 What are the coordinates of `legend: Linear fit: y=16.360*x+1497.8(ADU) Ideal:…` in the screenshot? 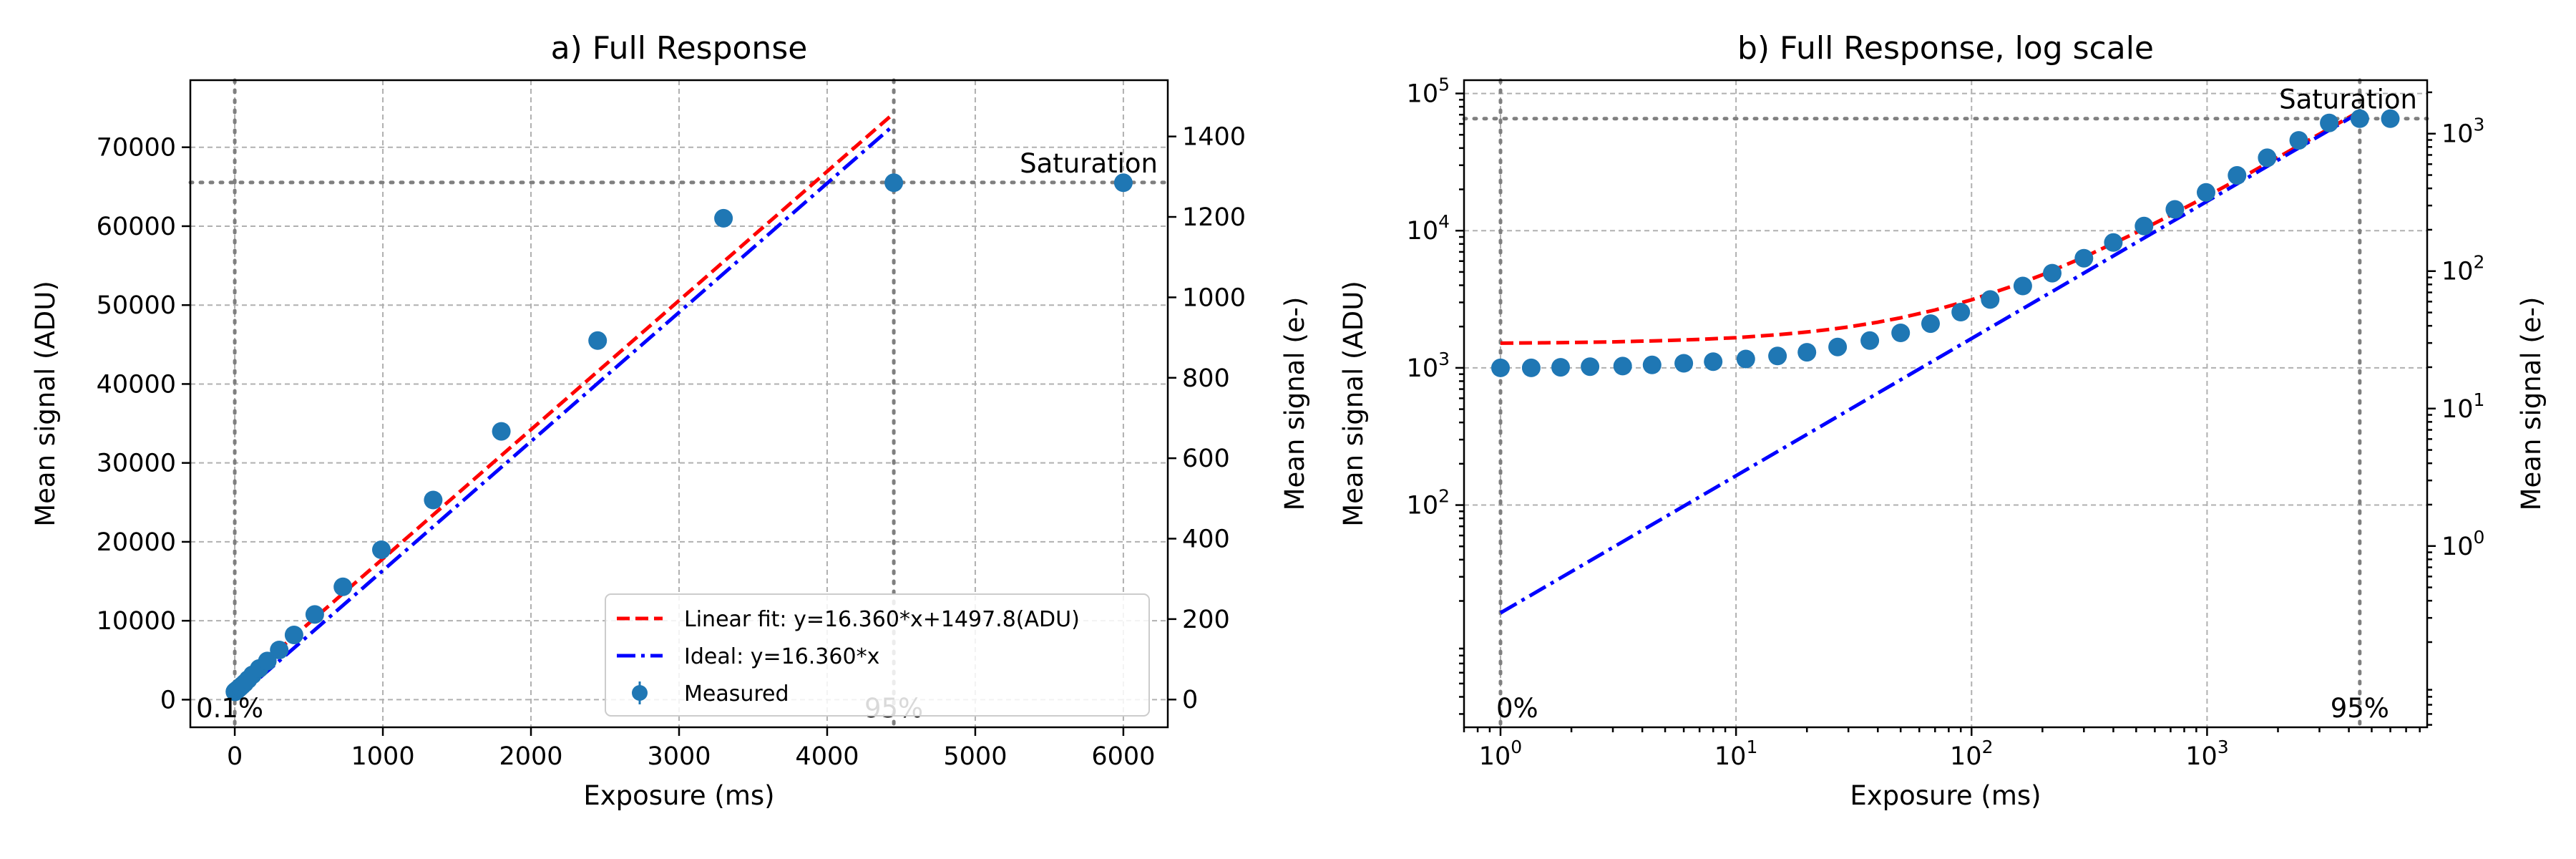 It's located at (877, 655).